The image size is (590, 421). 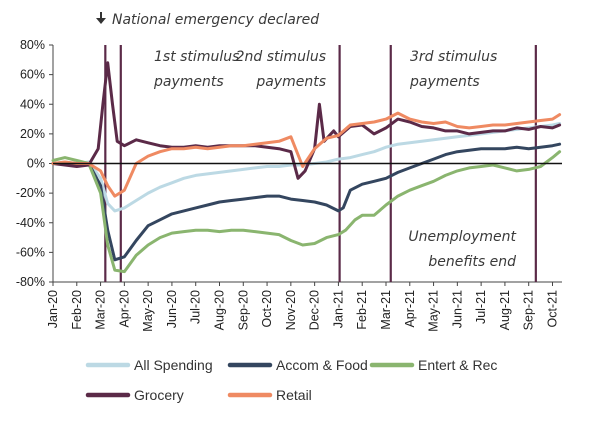 I want to click on legend-item: Retail, so click(x=269, y=395).